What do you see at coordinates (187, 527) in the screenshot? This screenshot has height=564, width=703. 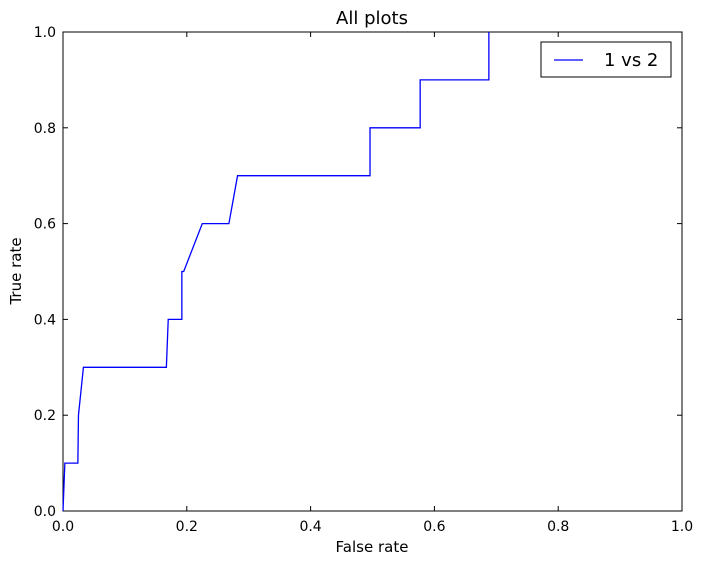 I see `x-tick-label: 0.2` at bounding box center [187, 527].